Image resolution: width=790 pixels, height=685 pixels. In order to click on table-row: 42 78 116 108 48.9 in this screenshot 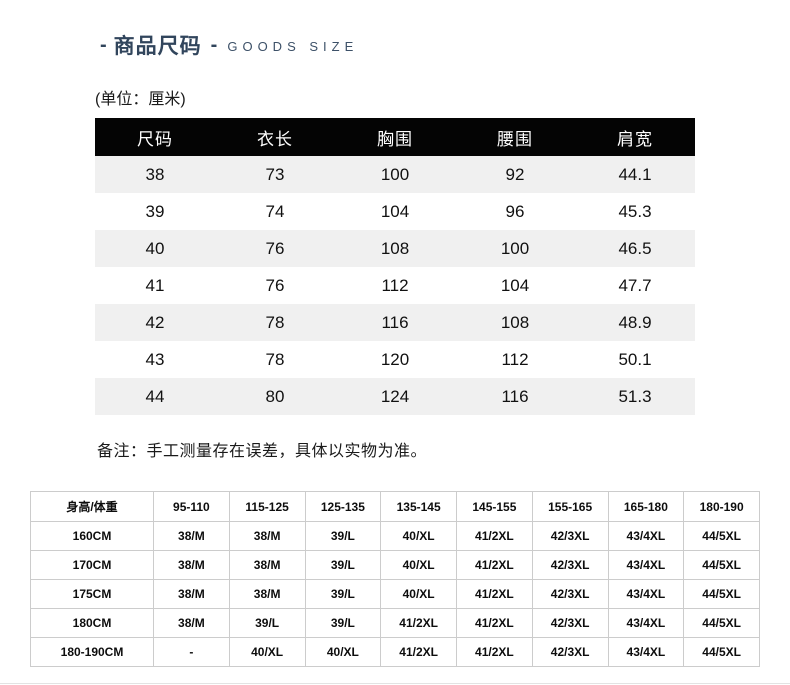, I will do `click(395, 322)`.